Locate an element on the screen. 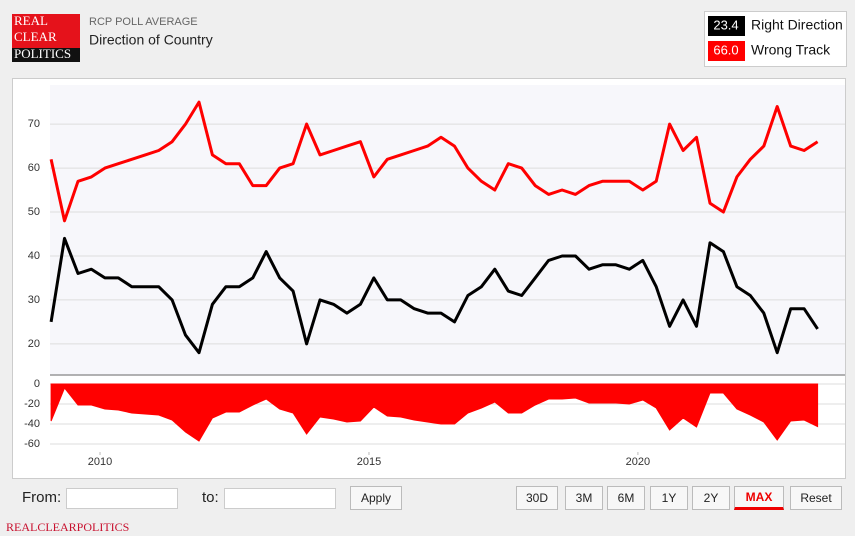 The image size is (855, 536). y-tick-label: -20 is located at coordinates (32, 404).